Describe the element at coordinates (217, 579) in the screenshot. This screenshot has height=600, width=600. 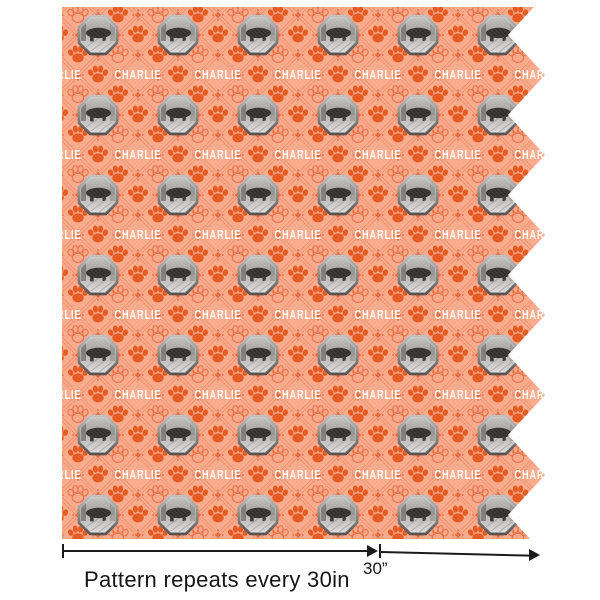
I see `repeat-caption: Pattern repeats every 30in` at that location.